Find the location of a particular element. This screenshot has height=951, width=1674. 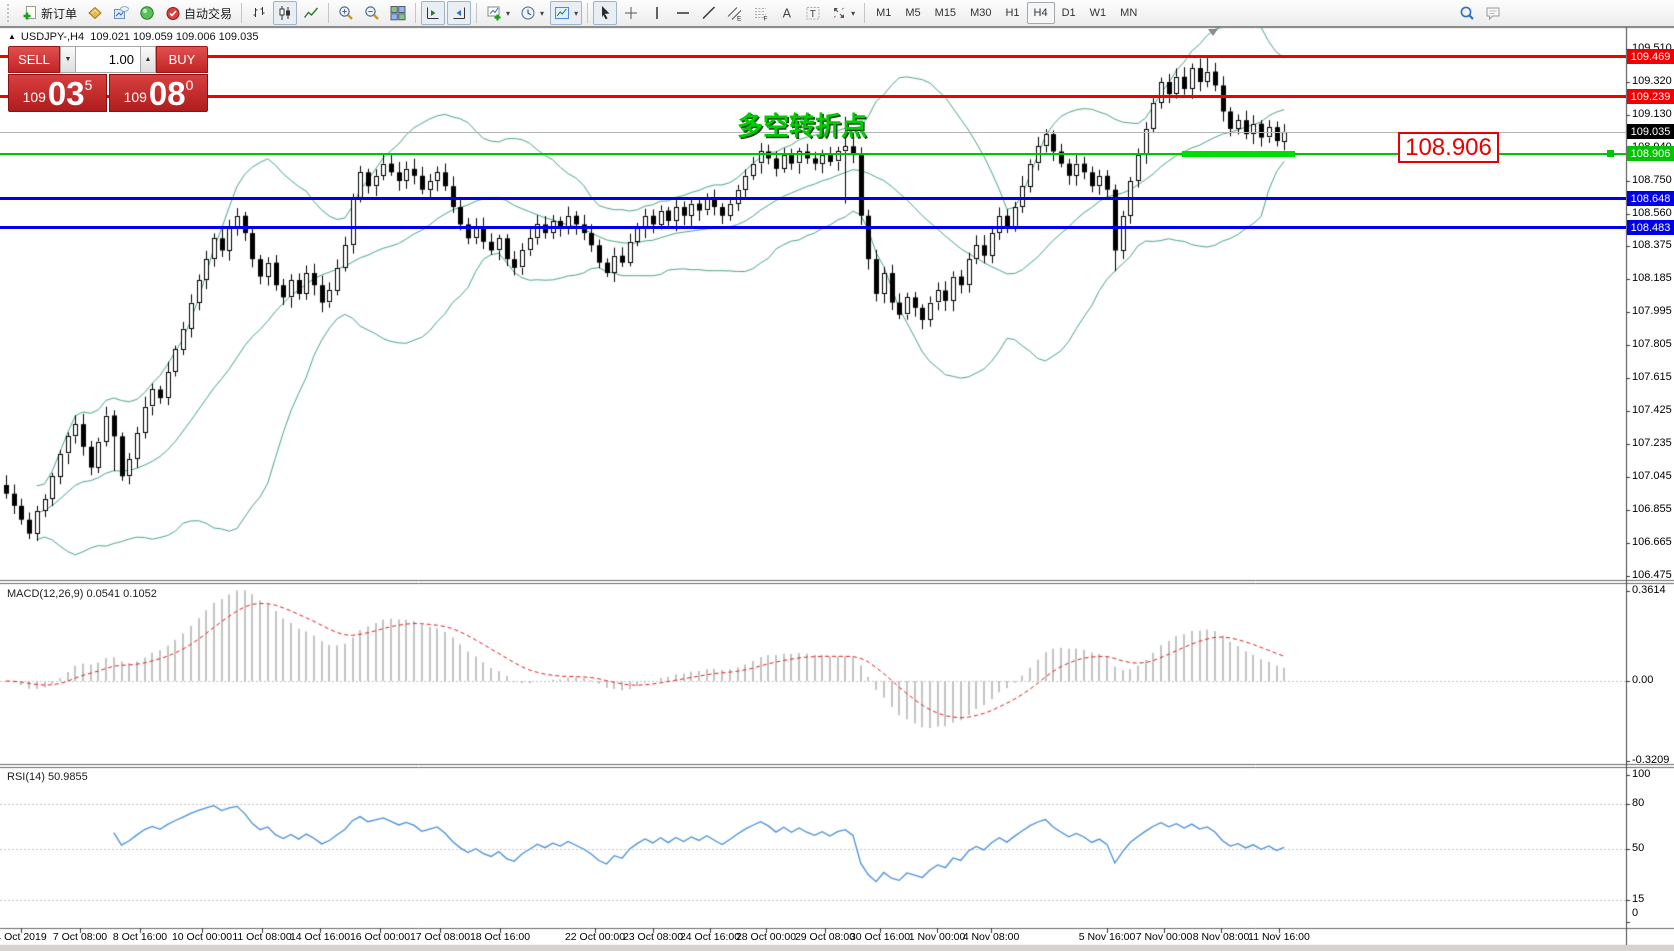

cursor-button is located at coordinates (605, 13).